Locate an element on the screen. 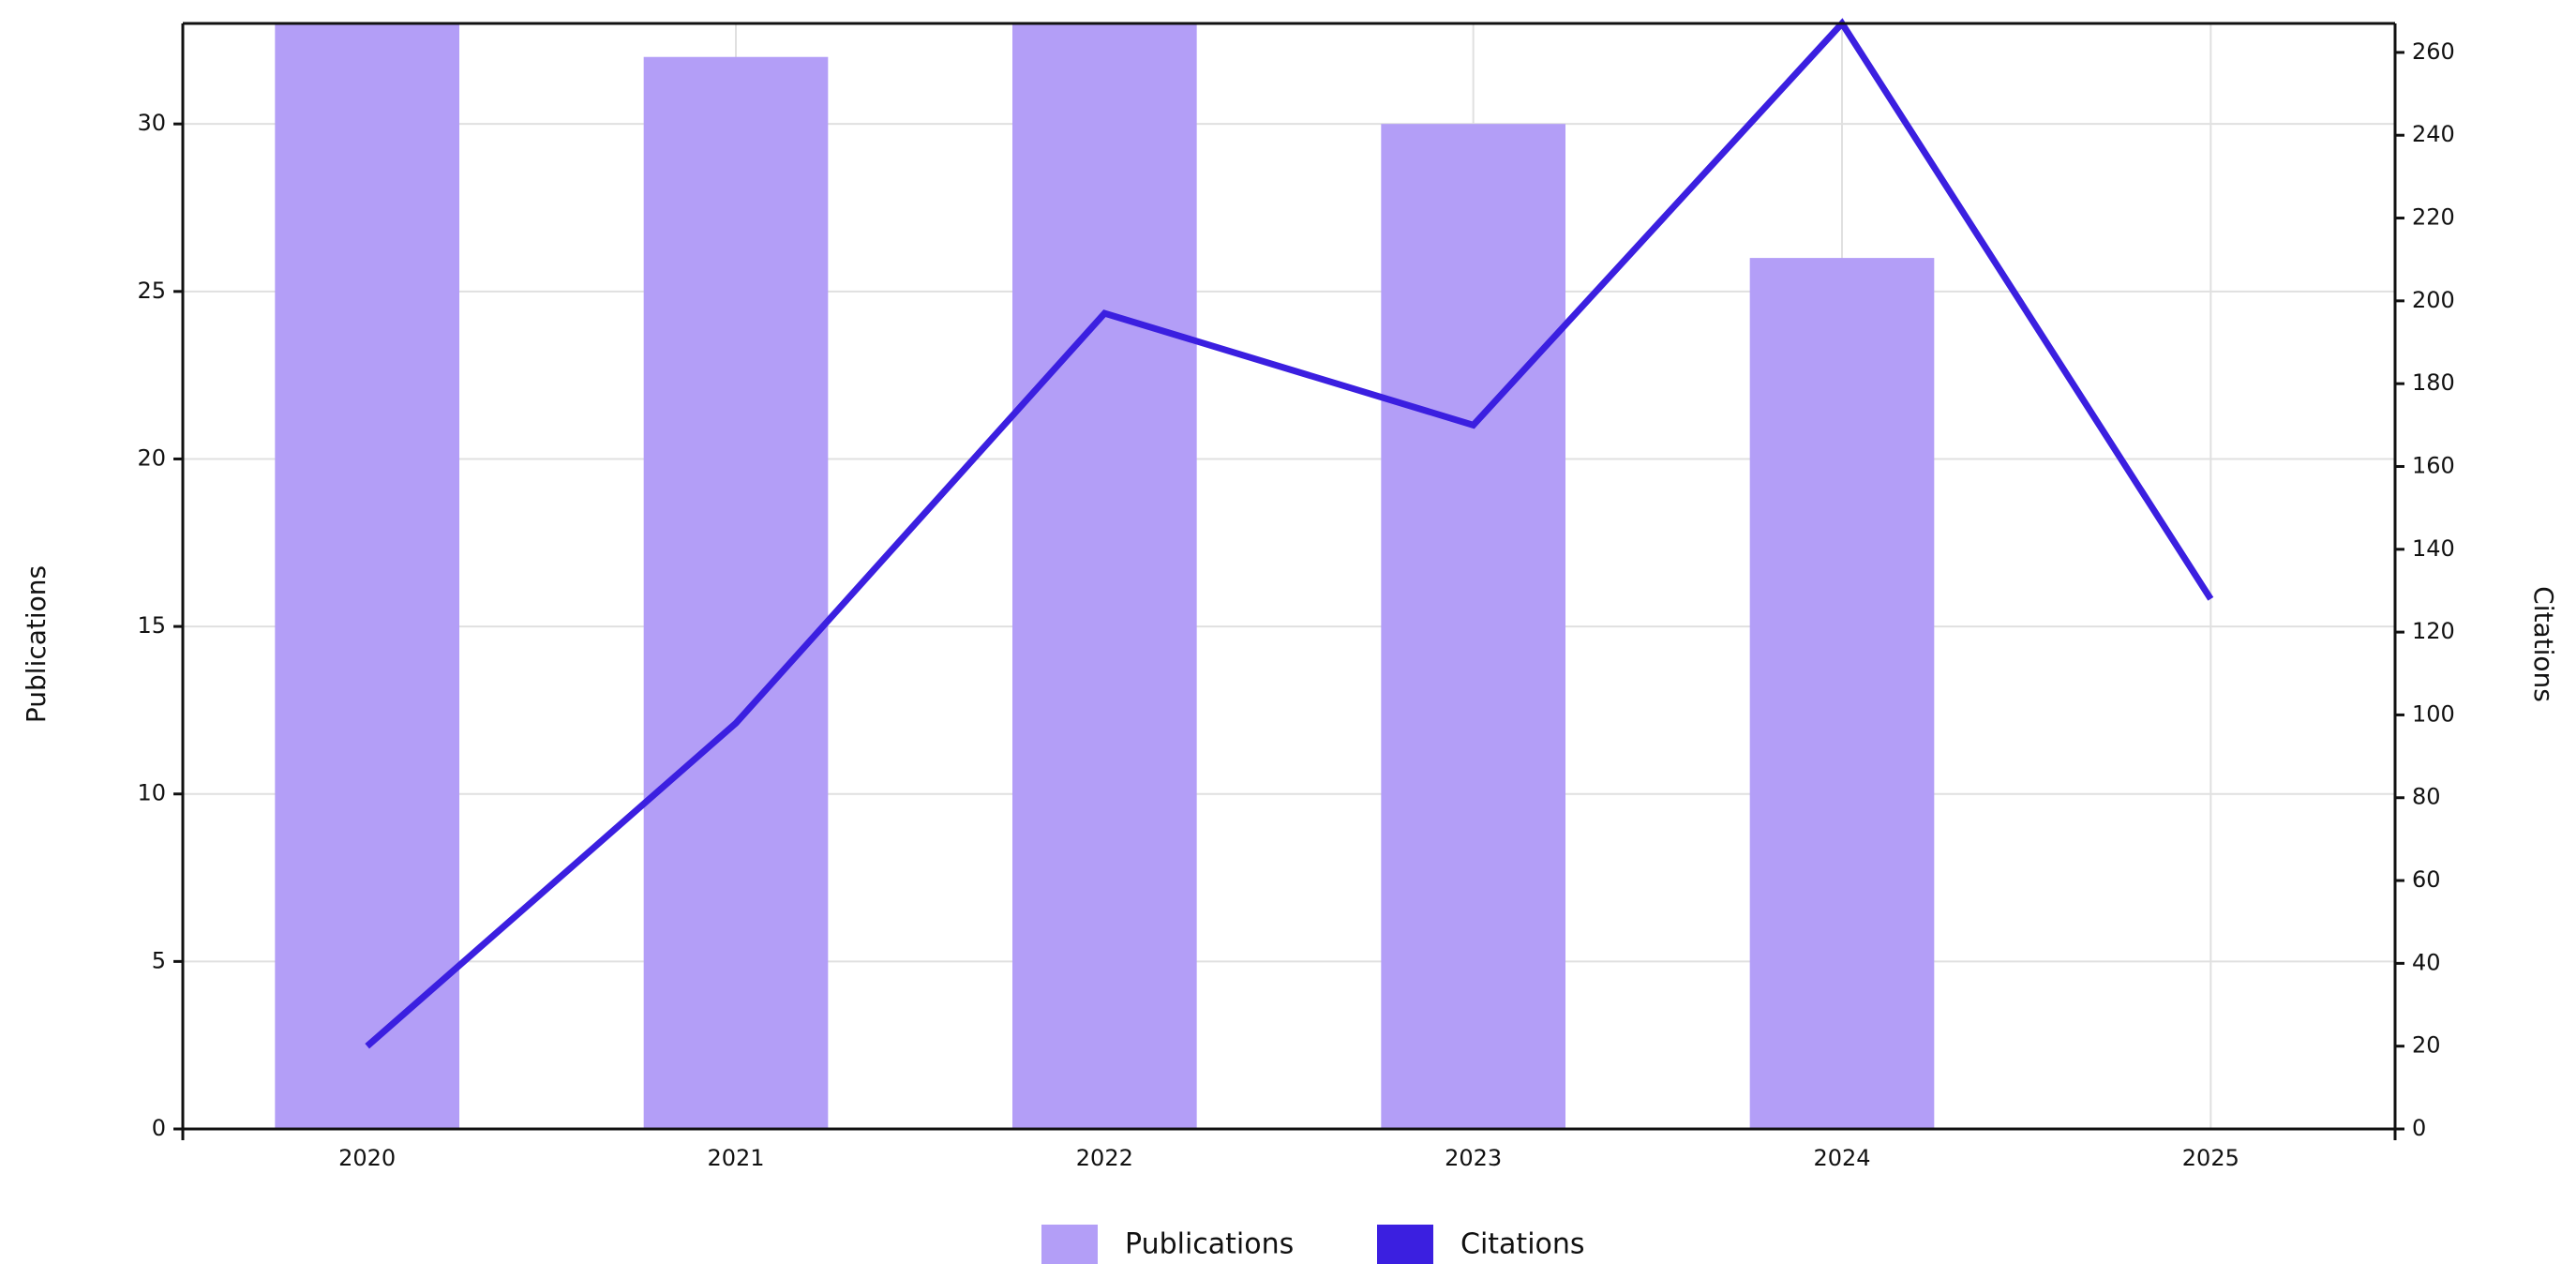  y2-tick-label: 0 is located at coordinates (2419, 1128).